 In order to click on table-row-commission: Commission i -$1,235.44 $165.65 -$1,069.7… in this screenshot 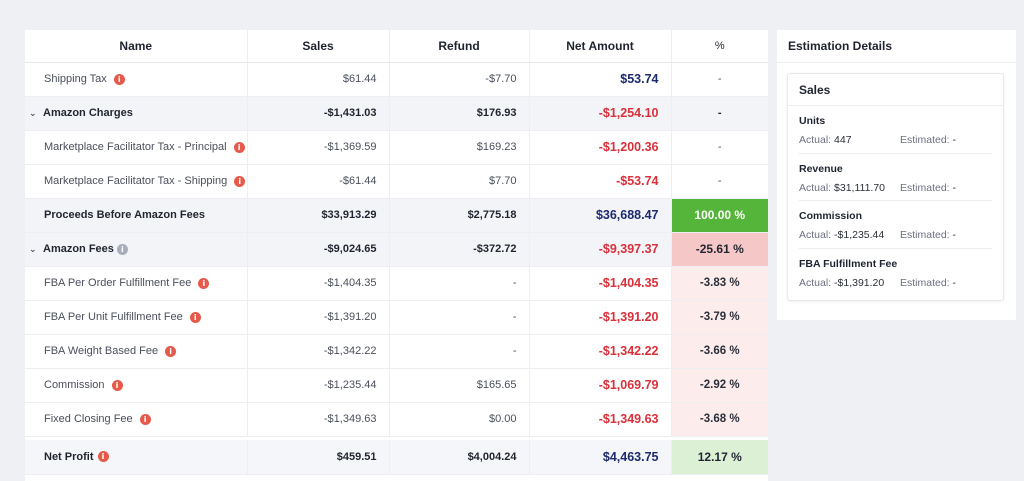, I will do `click(396, 385)`.